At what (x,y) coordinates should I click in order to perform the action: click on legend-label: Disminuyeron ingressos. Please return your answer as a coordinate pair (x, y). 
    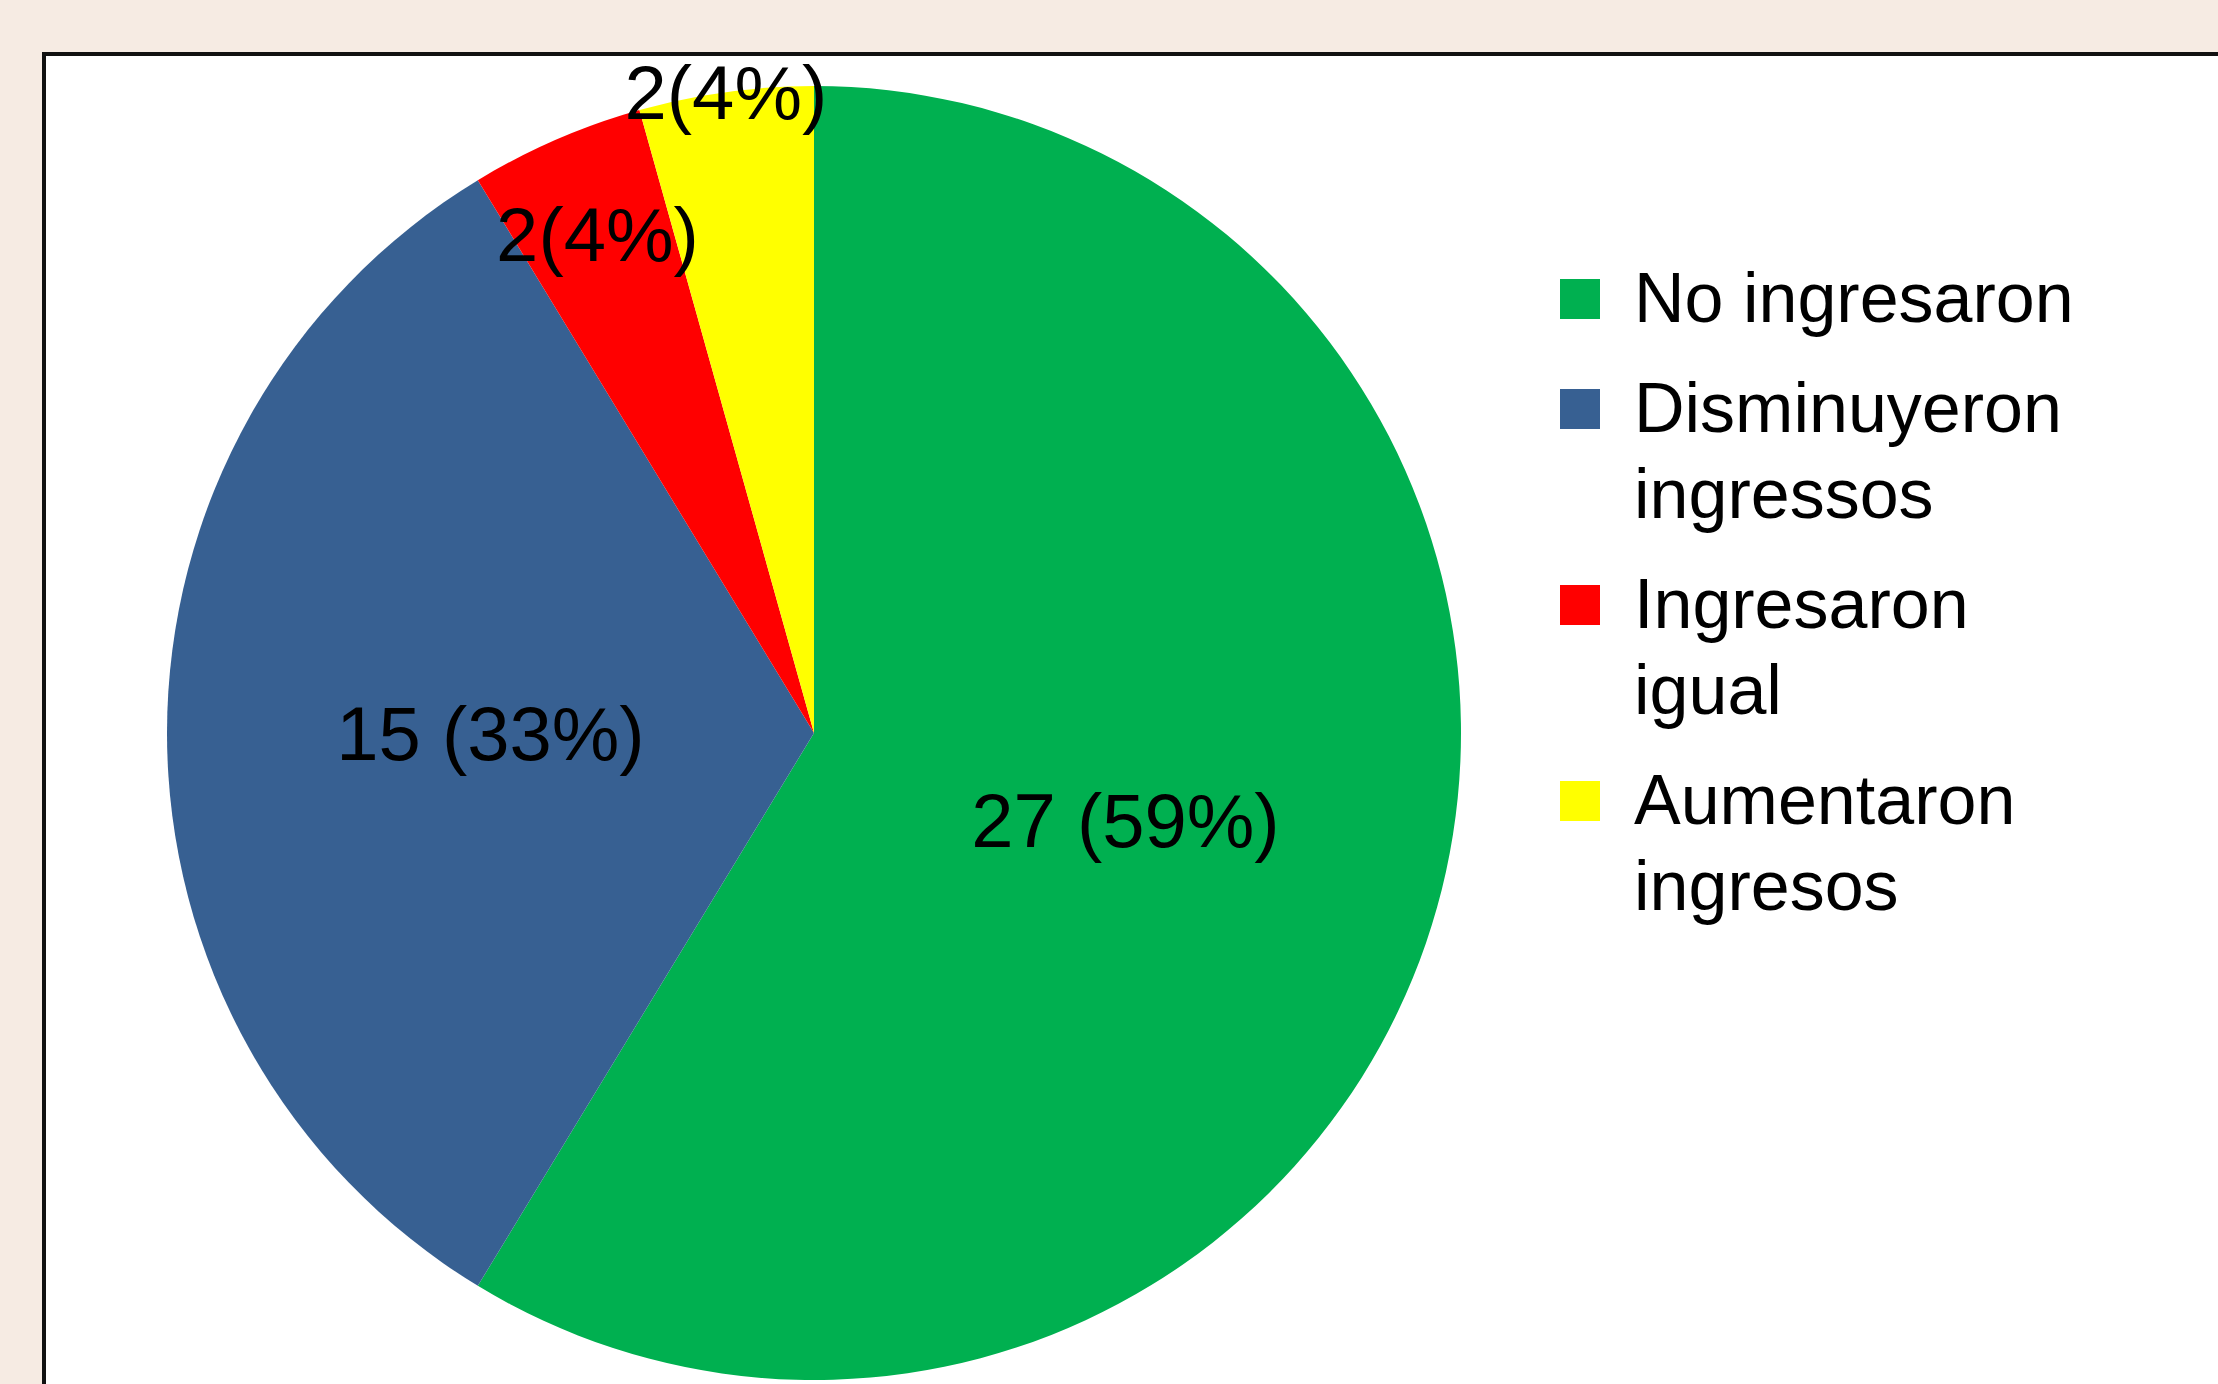
    Looking at the image, I should click on (1848, 451).